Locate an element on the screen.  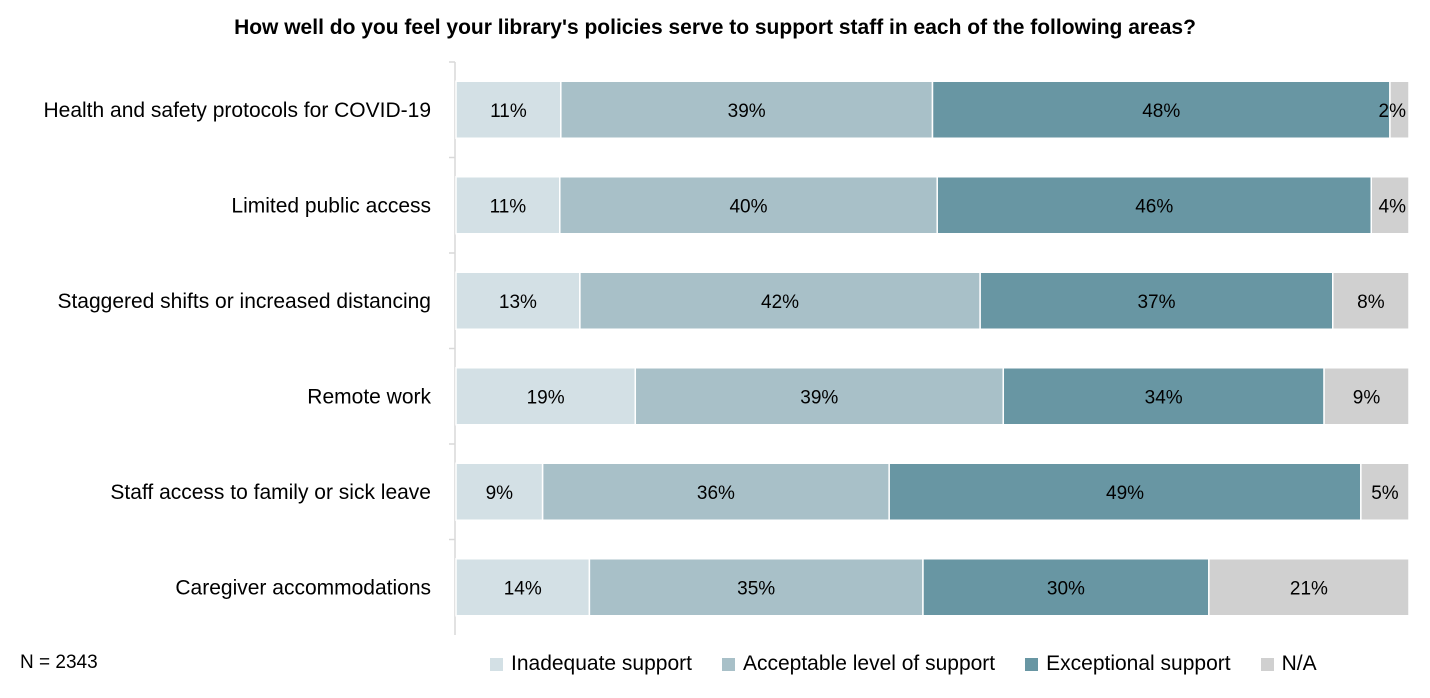
data-label-exceptional-support-staff-access-to-family-or-sick-leave: 49% is located at coordinates (1125, 493).